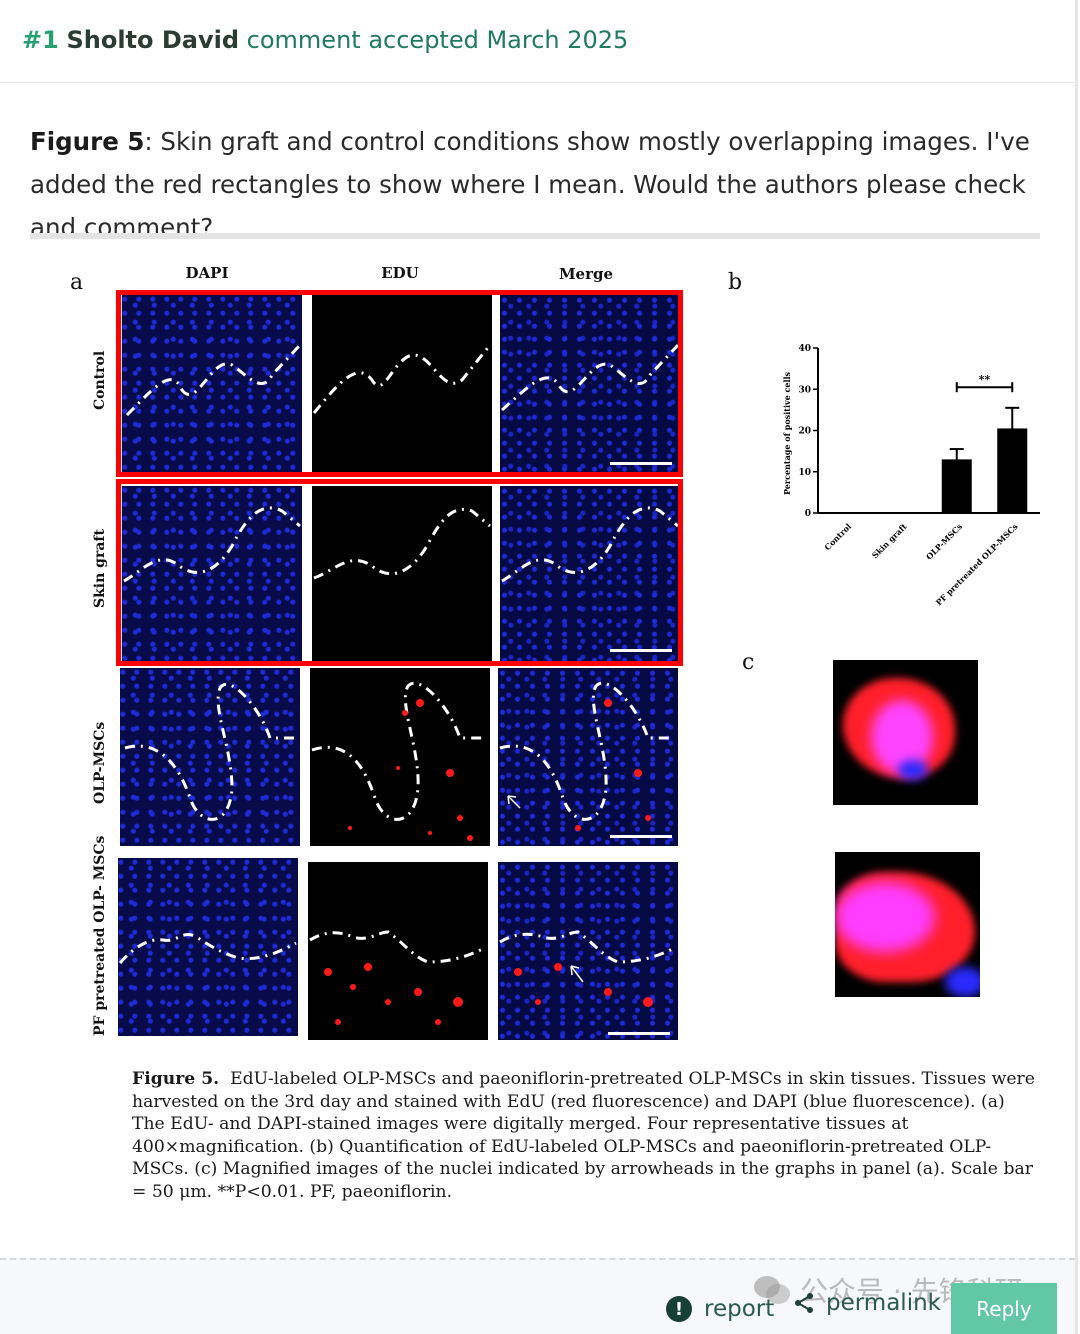  I want to click on report-label: report, so click(739, 1309).